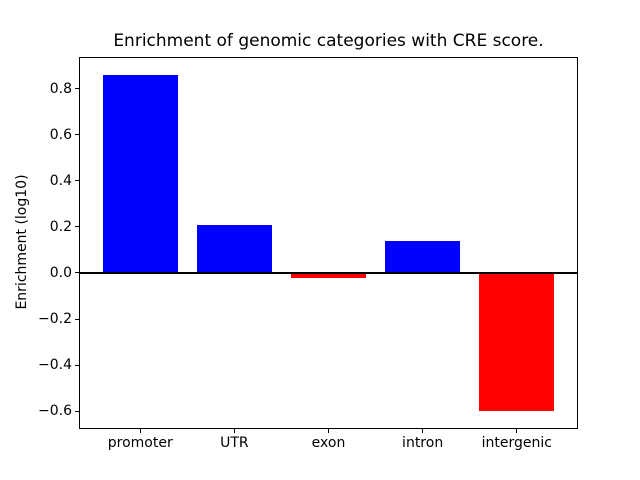 The image size is (640, 480). What do you see at coordinates (60, 134) in the screenshot?
I see `y-tick-label: 0.6` at bounding box center [60, 134].